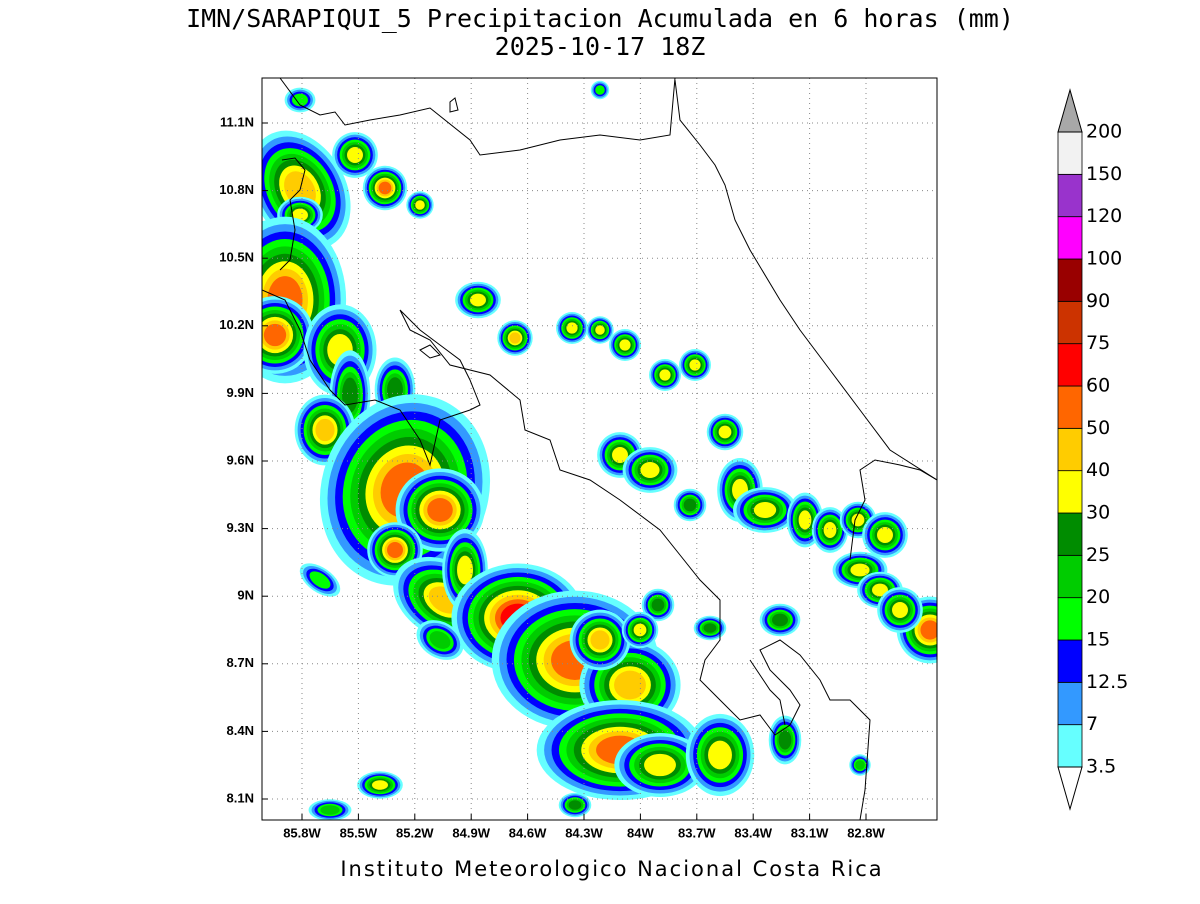 Image resolution: width=1200 pixels, height=904 pixels. Describe the element at coordinates (240, 527) in the screenshot. I see `lat-tick-label: 9.3N` at that location.